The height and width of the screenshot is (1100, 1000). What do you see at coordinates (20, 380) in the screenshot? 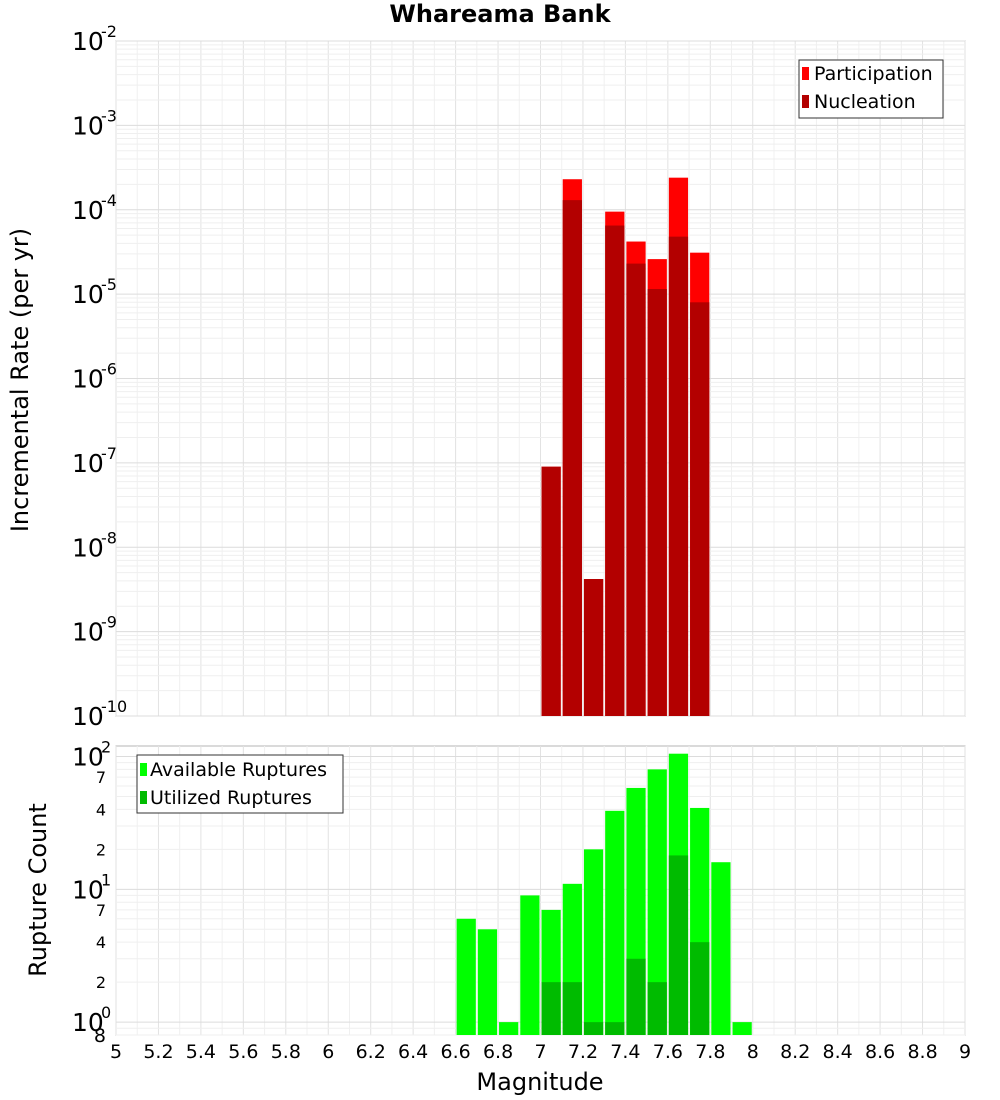
I see `top-y-axis-label: Incremental Rate (per yr)` at bounding box center [20, 380].